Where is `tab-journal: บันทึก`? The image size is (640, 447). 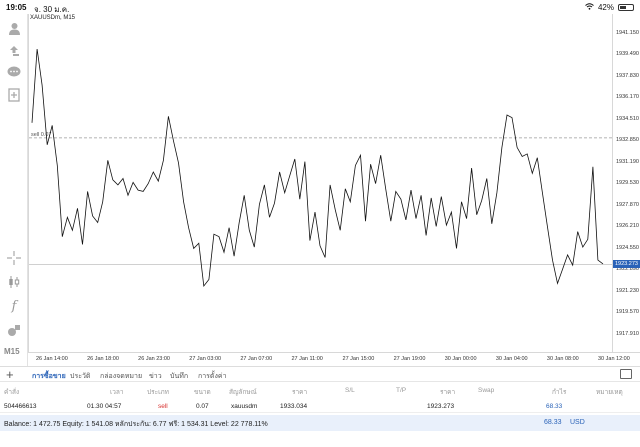 tab-journal: บันทึก is located at coordinates (179, 376).